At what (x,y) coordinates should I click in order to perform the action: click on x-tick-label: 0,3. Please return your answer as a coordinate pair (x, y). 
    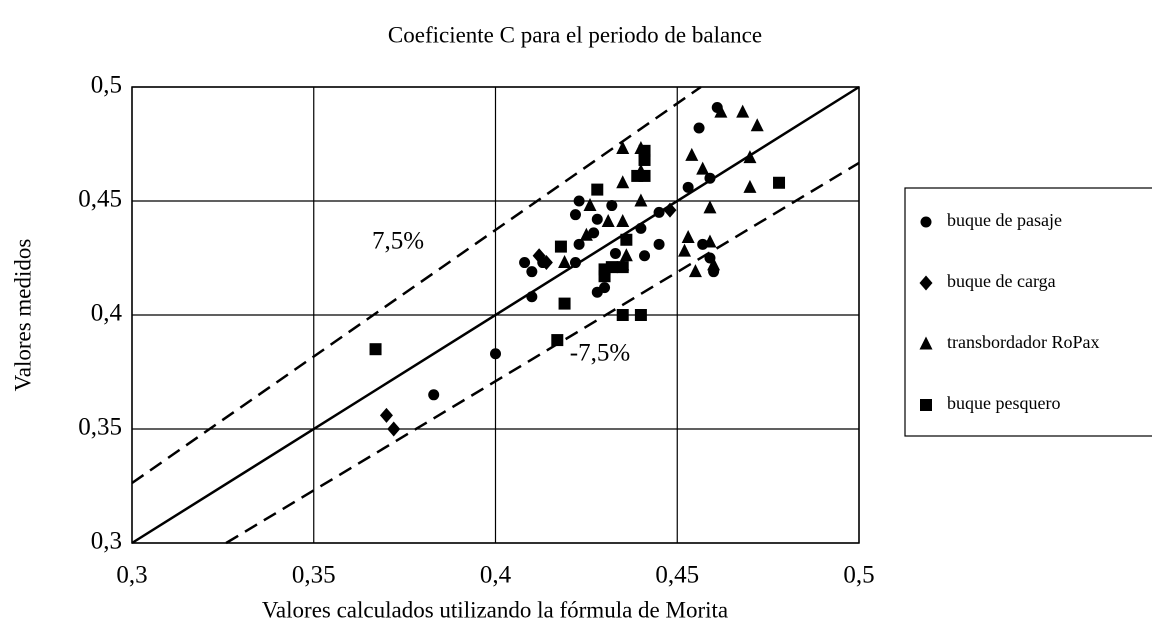
    Looking at the image, I should click on (131, 575).